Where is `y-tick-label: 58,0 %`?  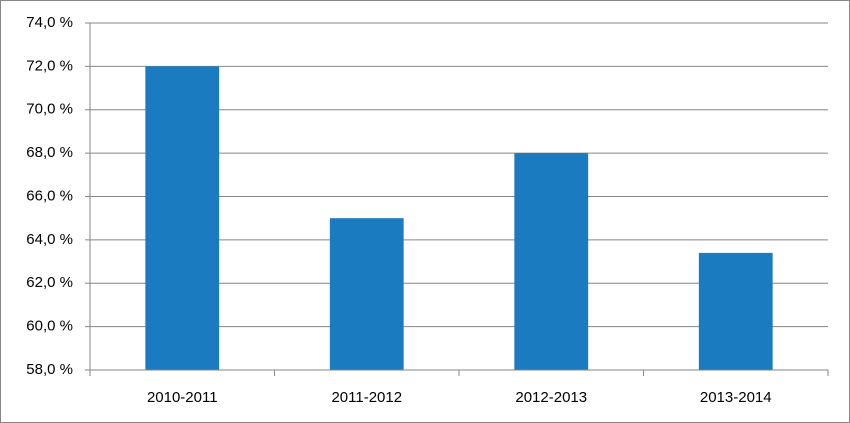 y-tick-label: 58,0 % is located at coordinates (49, 369).